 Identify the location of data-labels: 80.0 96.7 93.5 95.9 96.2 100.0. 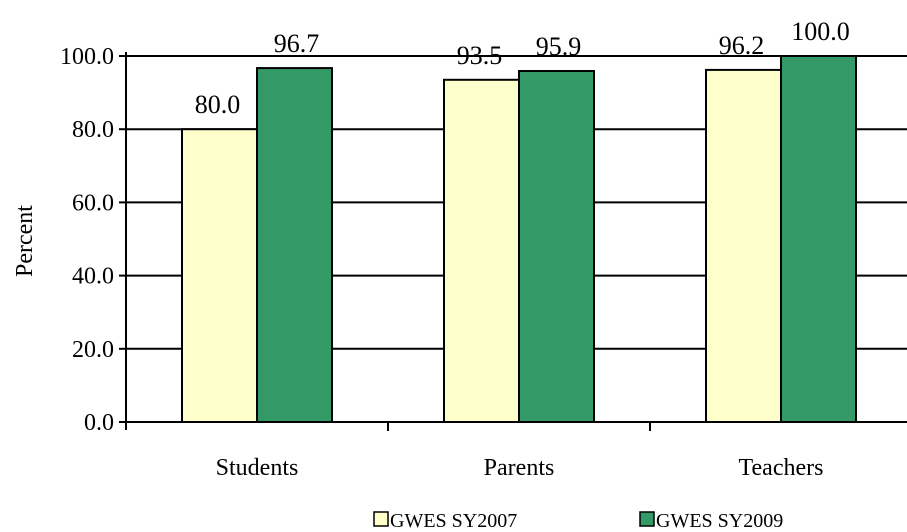
(522, 68).